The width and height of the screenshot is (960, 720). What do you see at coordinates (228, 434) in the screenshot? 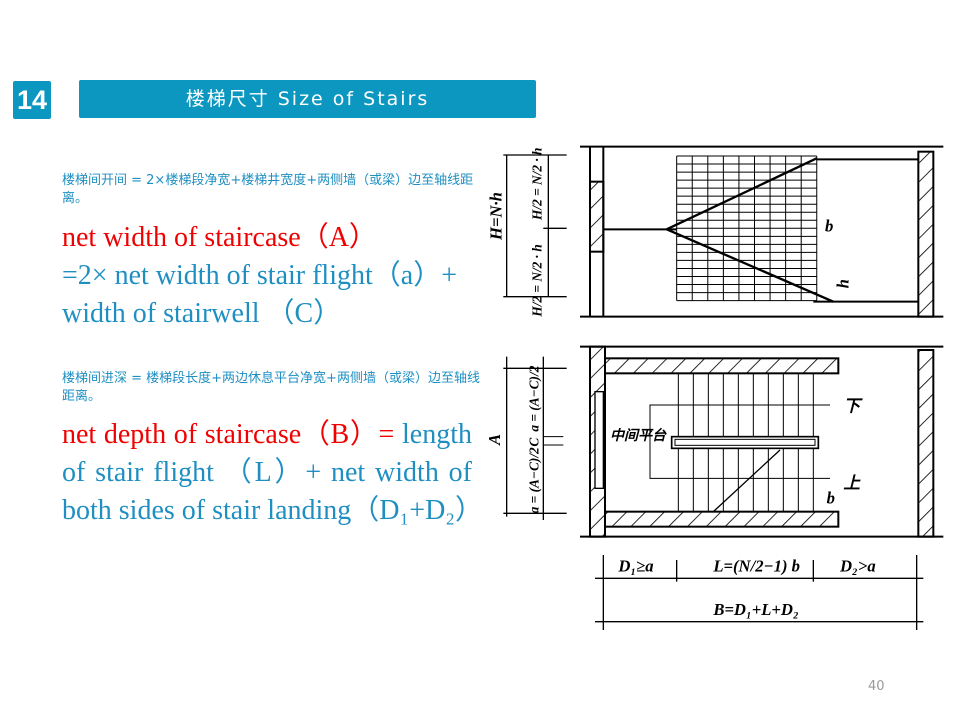
I see `depth-term: net depth of staircase（B）=` at bounding box center [228, 434].